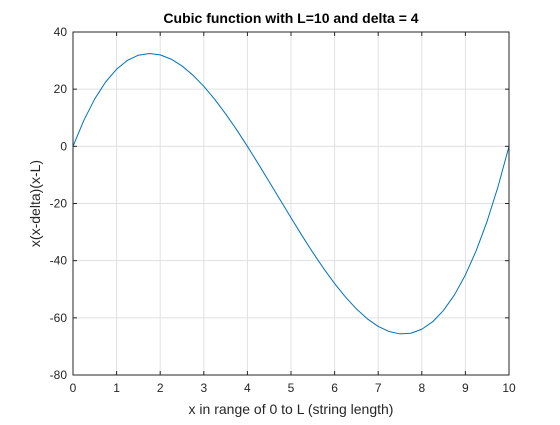 This screenshot has height=425, width=560. What do you see at coordinates (59, 261) in the screenshot?
I see `y-tick-label: -40` at bounding box center [59, 261].